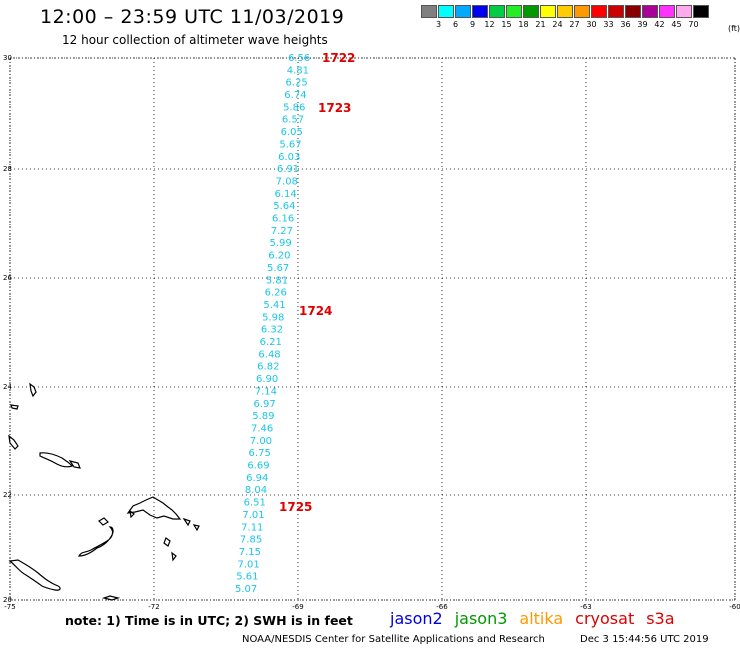 The height and width of the screenshot is (650, 740). I want to click on swh-value: 6.05, so click(292, 132).